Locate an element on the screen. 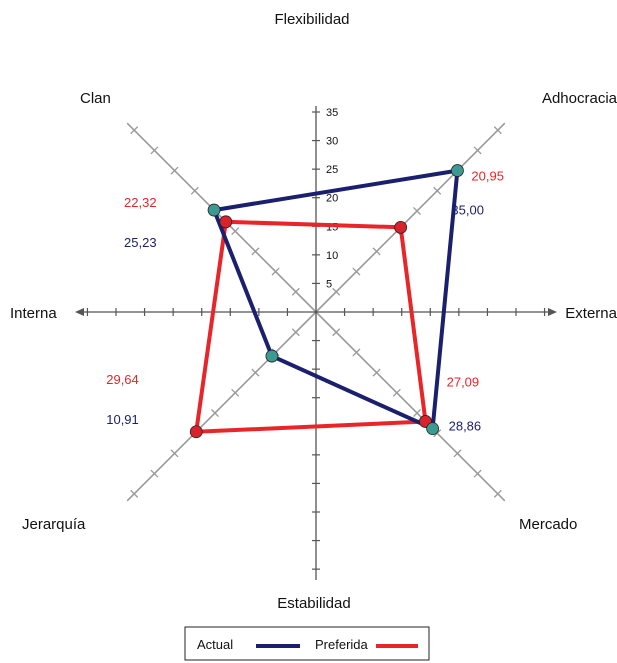  data-label-actual: 35,00 is located at coordinates (467, 210).